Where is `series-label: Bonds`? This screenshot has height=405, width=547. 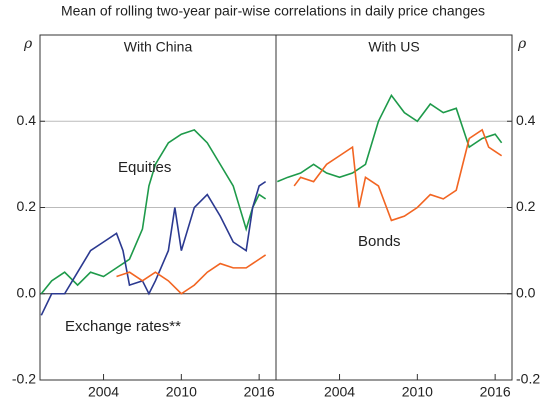
series-label: Bonds is located at coordinates (379, 241).